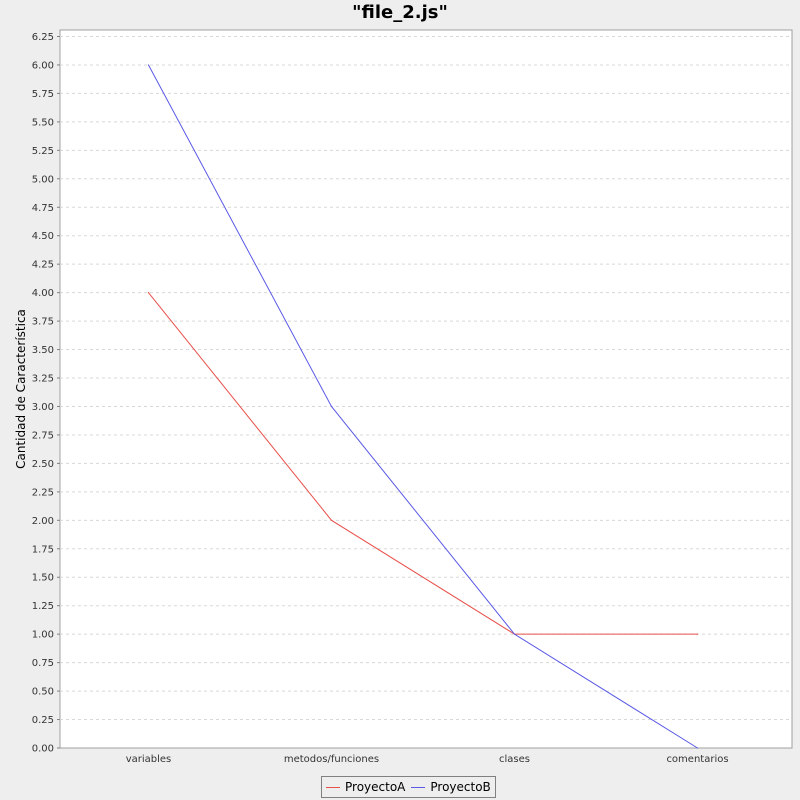 The width and height of the screenshot is (800, 800). I want to click on y-tick-label: 3.25, so click(43, 379).